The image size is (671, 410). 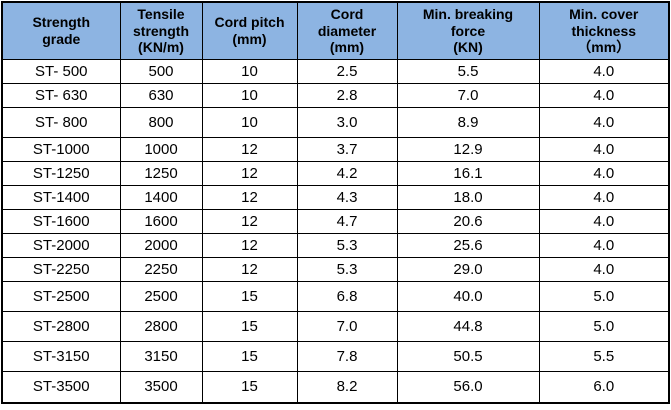 What do you see at coordinates (604, 356) in the screenshot?
I see `table-cell-min-cover-thickness: 5.5` at bounding box center [604, 356].